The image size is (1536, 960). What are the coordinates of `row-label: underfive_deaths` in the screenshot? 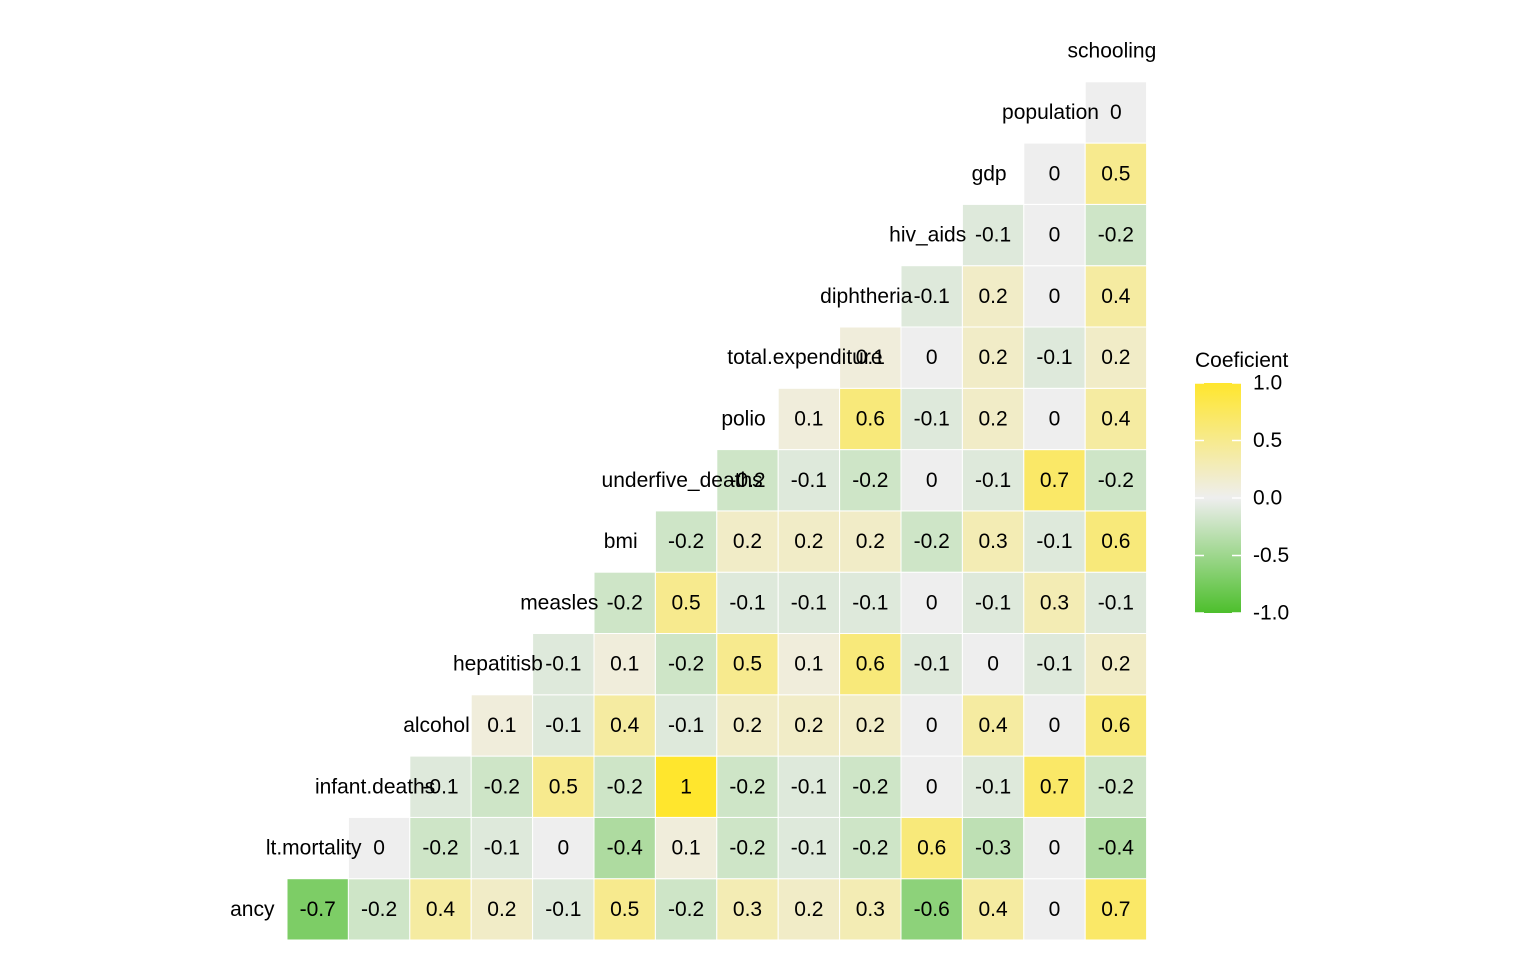 It's located at (682, 480).